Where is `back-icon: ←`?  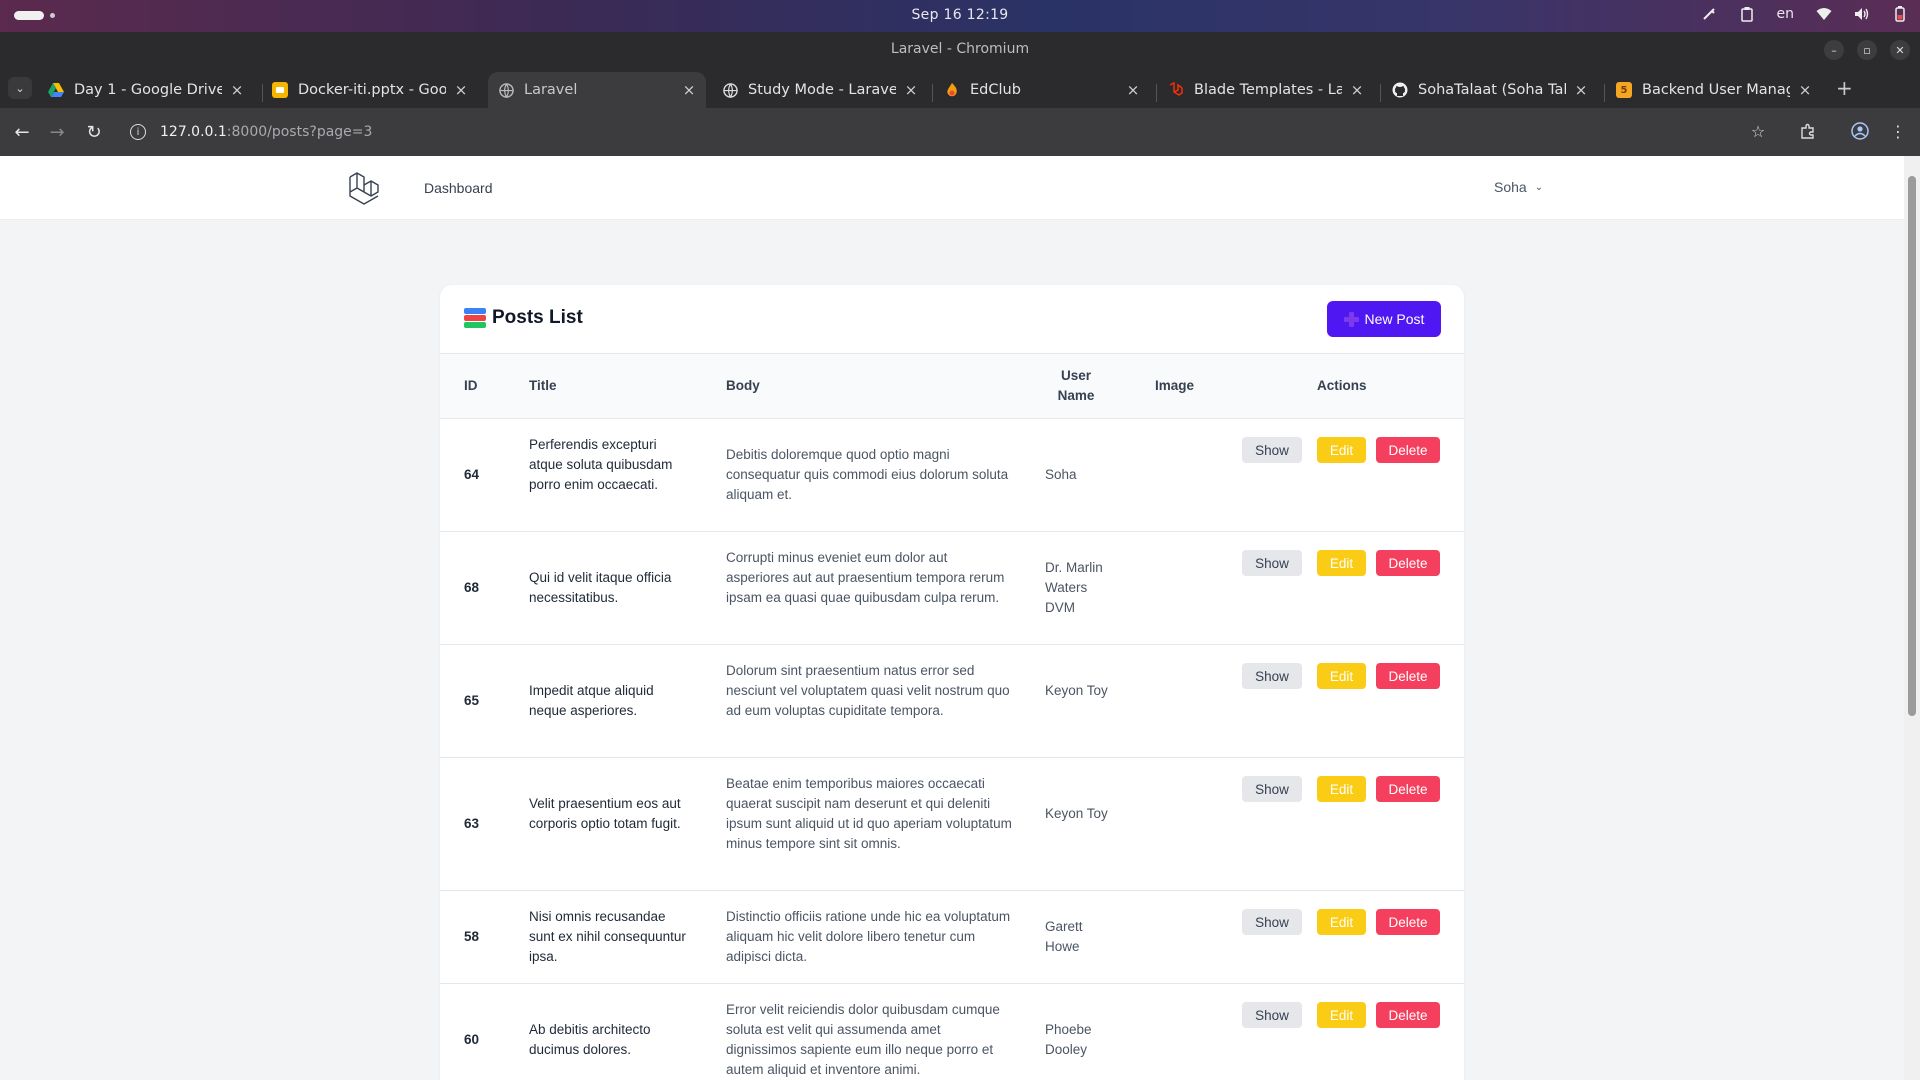
back-icon: ← is located at coordinates (22, 132).